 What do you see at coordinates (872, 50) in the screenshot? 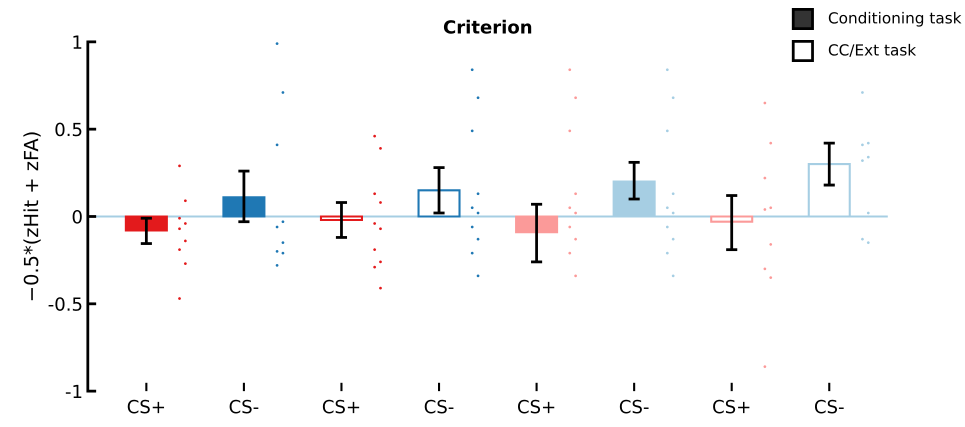
I see `annotation: CC/Ext task` at bounding box center [872, 50].